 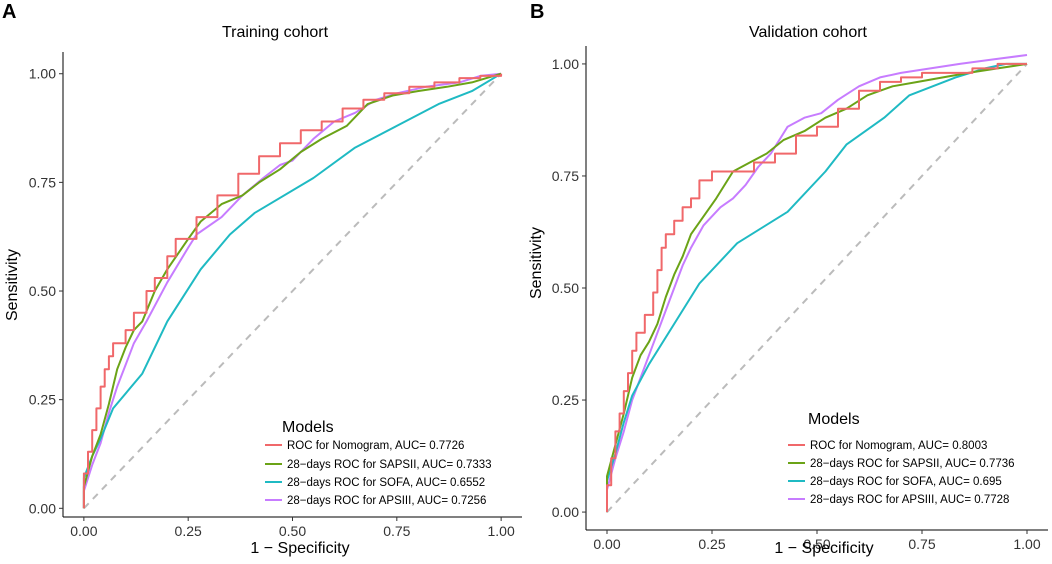 What do you see at coordinates (42, 291) in the screenshot?
I see `panel-a-y-tick-label: 0.50` at bounding box center [42, 291].